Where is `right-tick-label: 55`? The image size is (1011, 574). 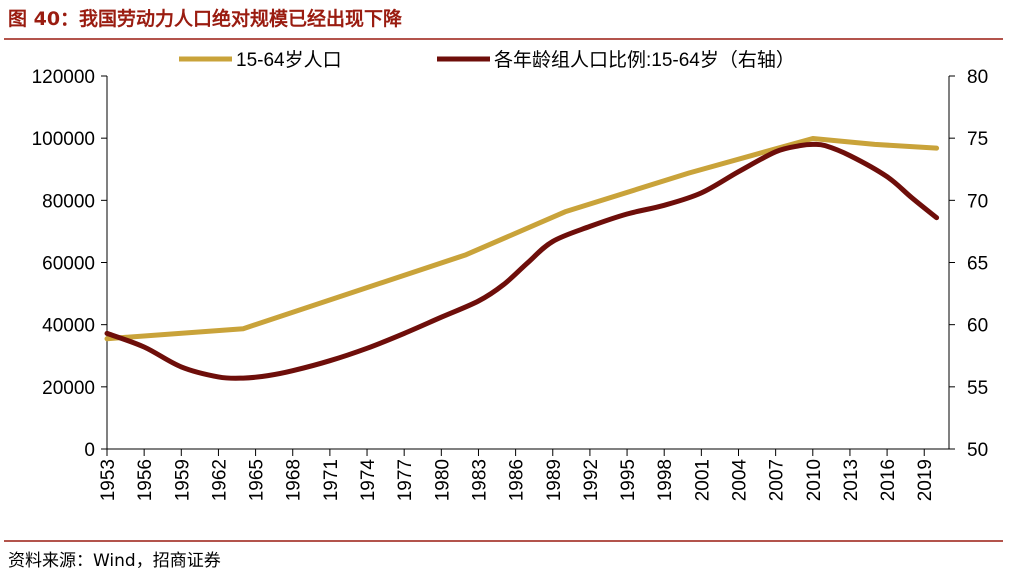 right-tick-label: 55 is located at coordinates (977, 388).